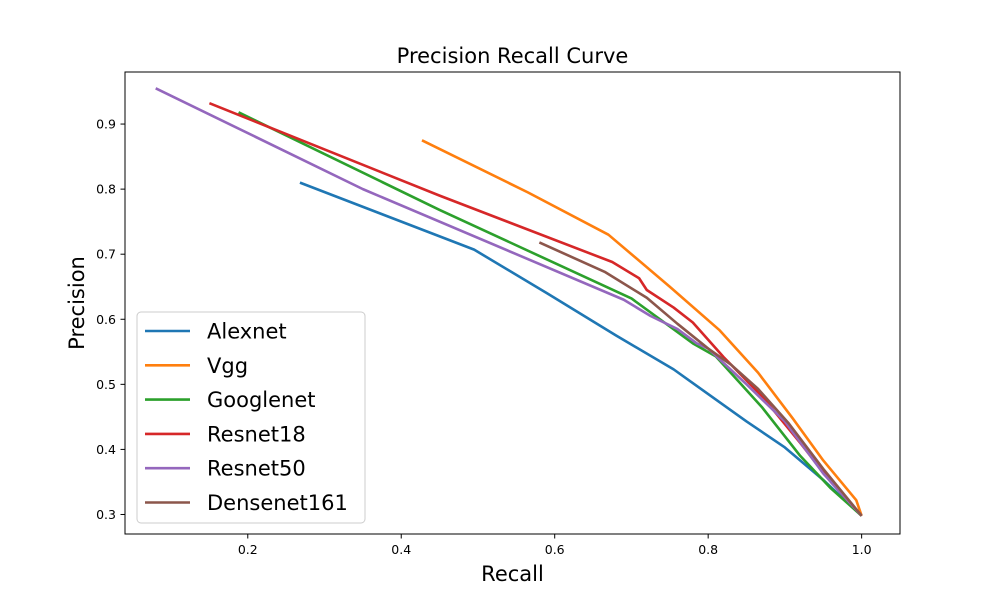 Image resolution: width=1000 pixels, height=600 pixels. I want to click on y-tick-label: 0.9, so click(106, 124).